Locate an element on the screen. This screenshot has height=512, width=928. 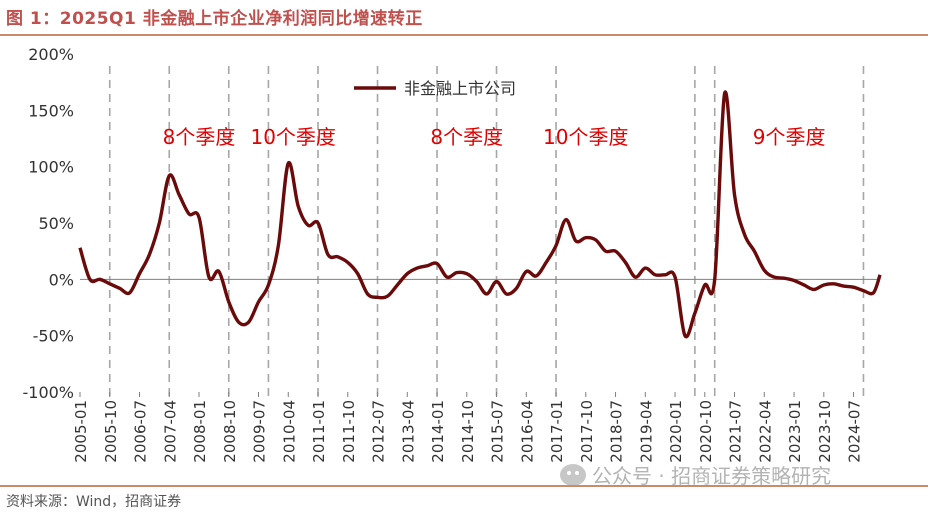
x-tick-label: 2017-10 is located at coordinates (587, 431).